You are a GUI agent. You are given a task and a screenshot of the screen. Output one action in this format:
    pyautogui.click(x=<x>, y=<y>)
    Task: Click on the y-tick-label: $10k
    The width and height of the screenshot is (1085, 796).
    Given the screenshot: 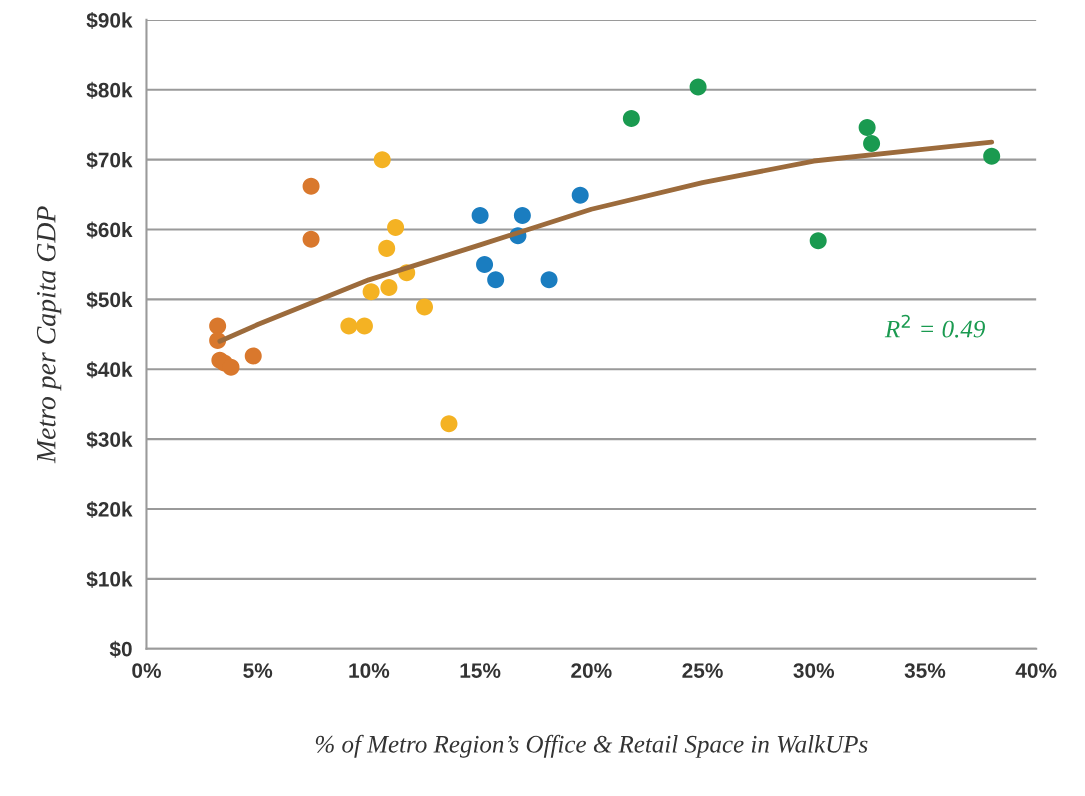 What is the action you would take?
    pyautogui.click(x=109, y=579)
    